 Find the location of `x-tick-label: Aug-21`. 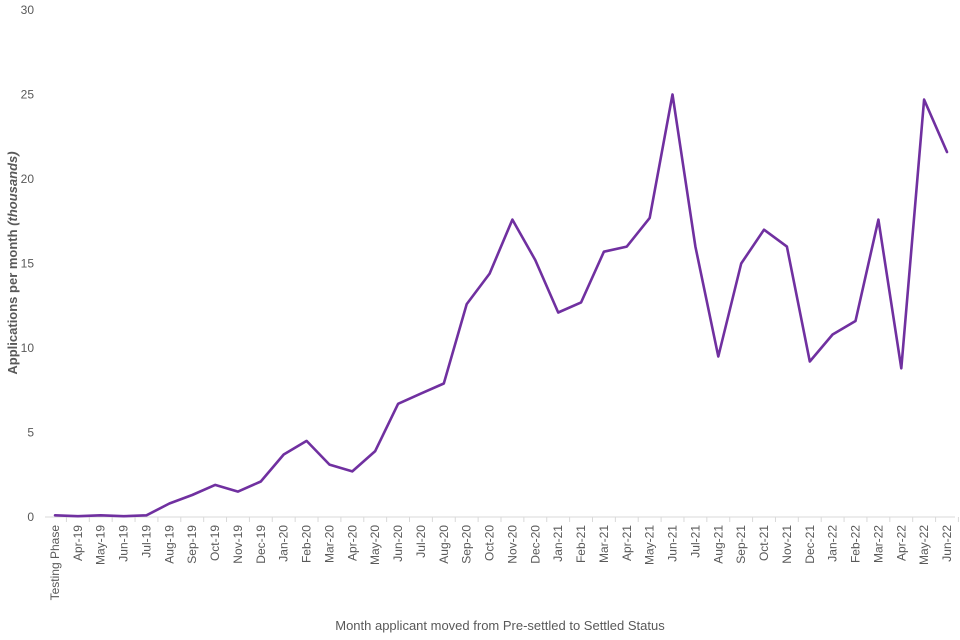

x-tick-label: Aug-21 is located at coordinates (718, 544).